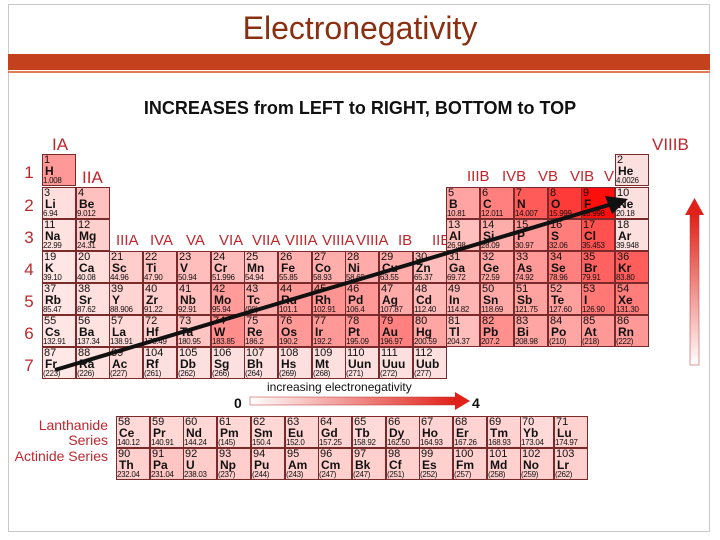 The width and height of the screenshot is (720, 540). Describe the element at coordinates (223, 341) in the screenshot. I see `atomic-mass: 183.85` at that location.